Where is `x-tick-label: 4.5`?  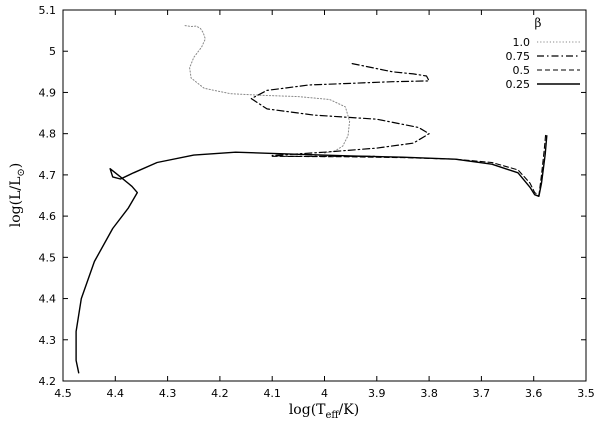
x-tick-label: 4.5 is located at coordinates (63, 393).